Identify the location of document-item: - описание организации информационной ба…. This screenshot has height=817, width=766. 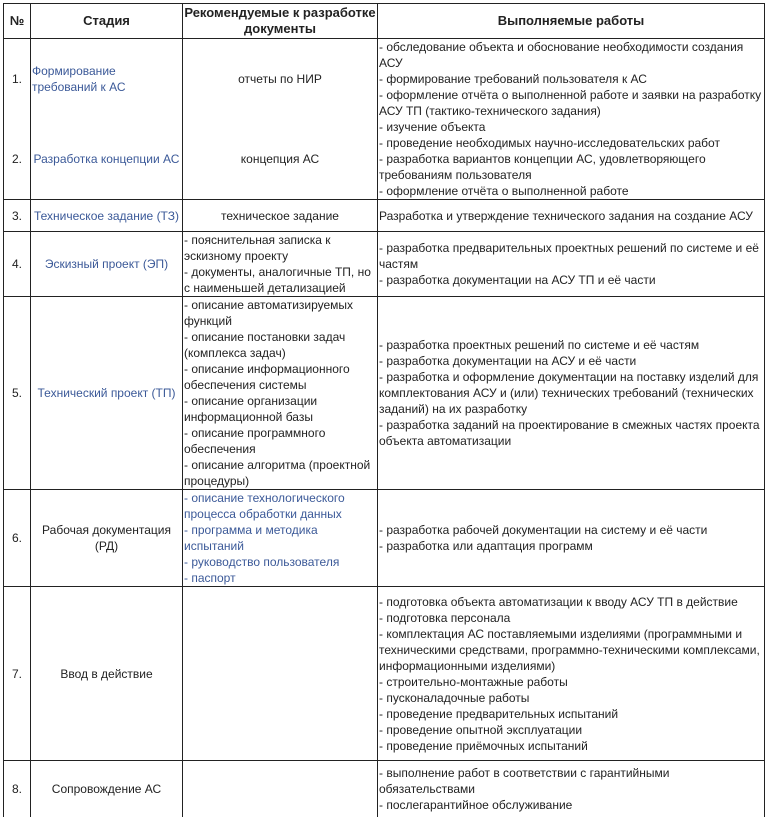
(251, 409).